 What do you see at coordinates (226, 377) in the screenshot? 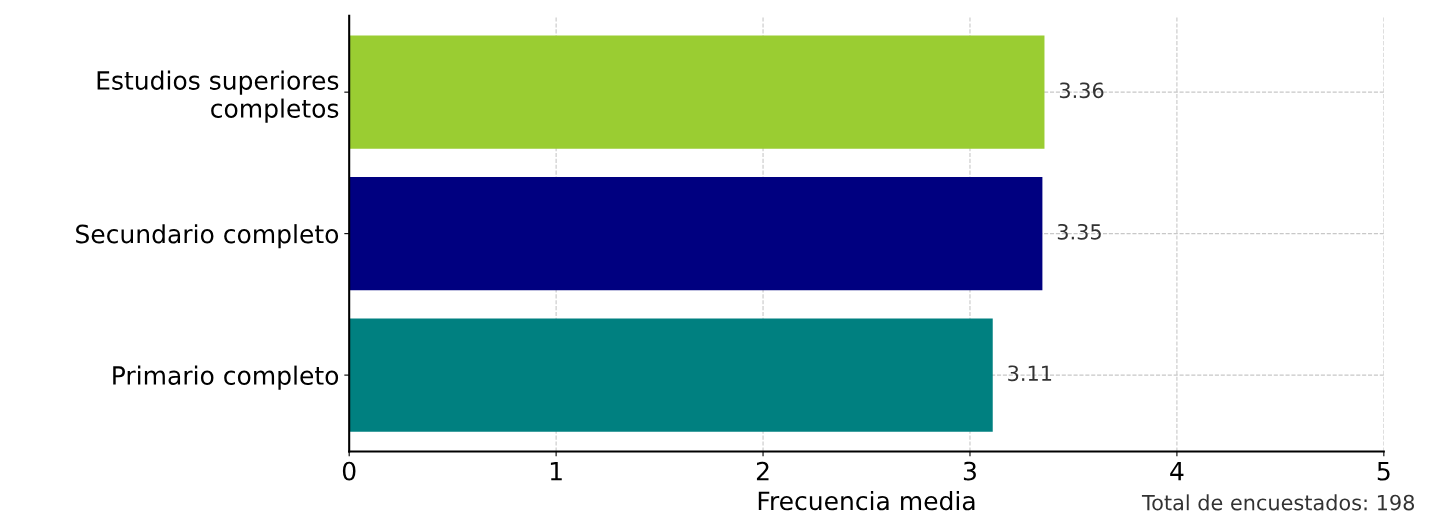
I see `y-tick-label: Primario completo` at bounding box center [226, 377].